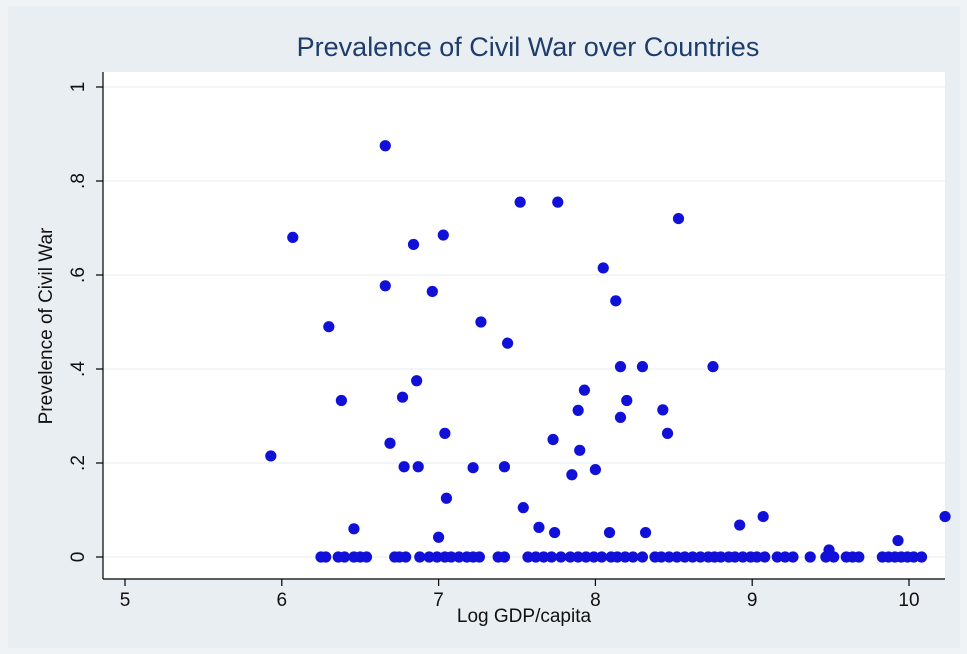 This screenshot has width=967, height=654. What do you see at coordinates (46, 325) in the screenshot?
I see `y-axis-label: Prevelence of Civil War` at bounding box center [46, 325].